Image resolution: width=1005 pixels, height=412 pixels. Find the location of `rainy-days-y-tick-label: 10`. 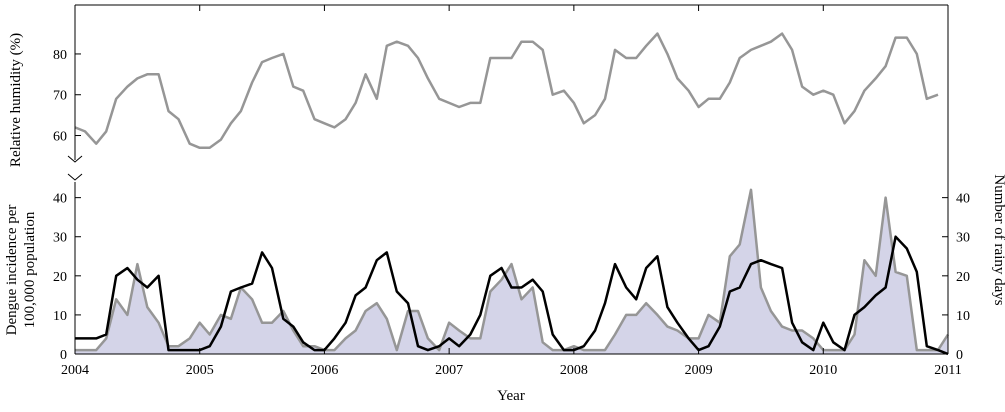

rainy-days-y-tick-label: 10 is located at coordinates (963, 316).